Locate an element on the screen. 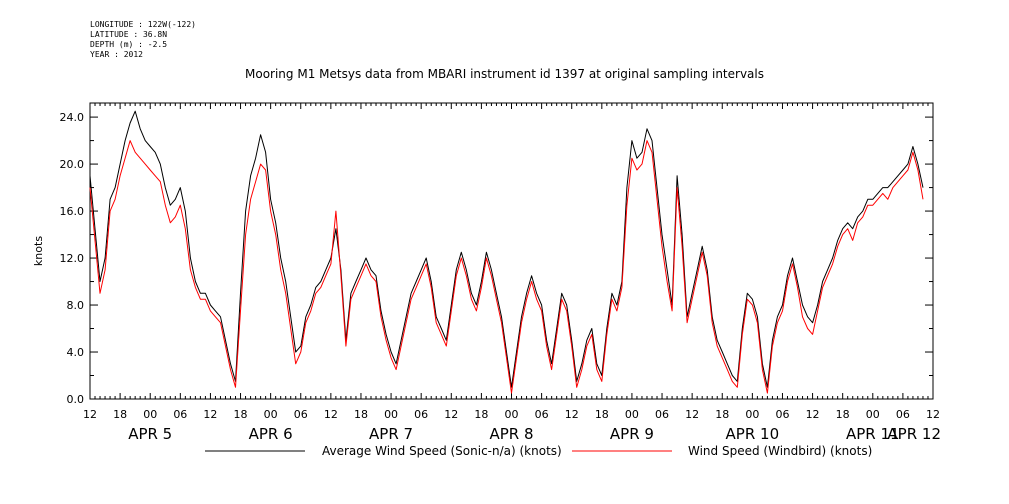 The image size is (1009, 504). legend-label-average: Average Wind Speed (Sonic-n/a) (knots) is located at coordinates (442, 451).